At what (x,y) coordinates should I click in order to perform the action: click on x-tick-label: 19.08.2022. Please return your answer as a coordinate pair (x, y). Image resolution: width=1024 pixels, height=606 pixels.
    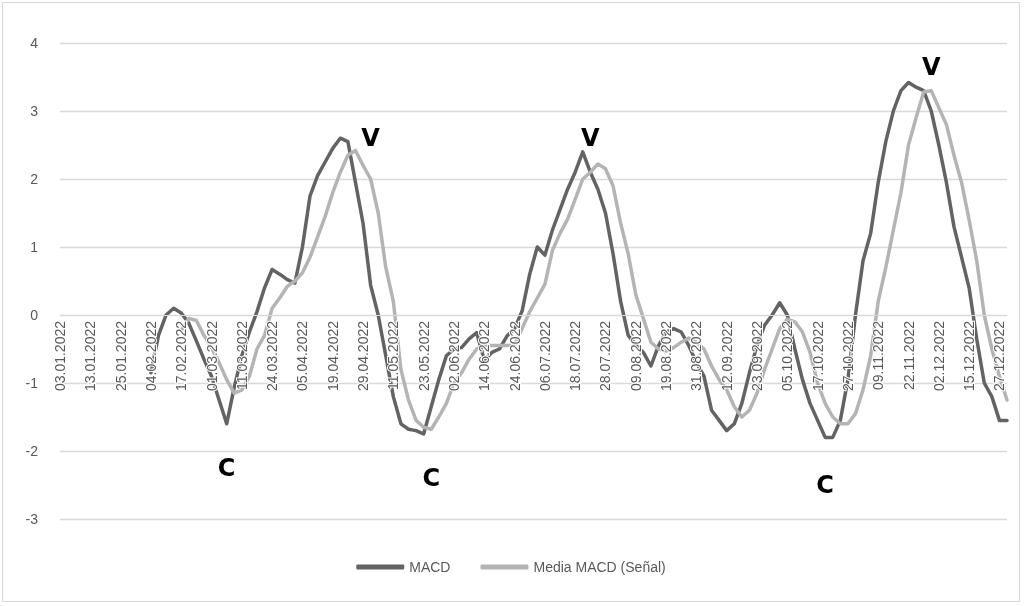
    Looking at the image, I should click on (666, 356).